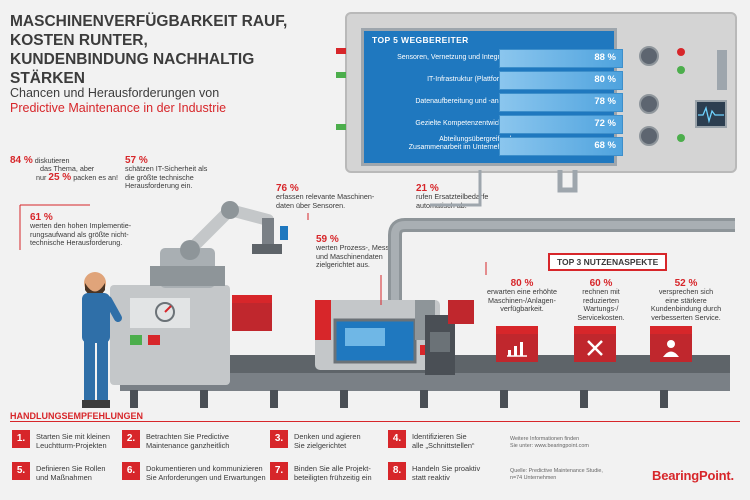 Image resolution: width=750 pixels, height=500 pixels. I want to click on nutzen-3-pct: 52 %, so click(686, 283).